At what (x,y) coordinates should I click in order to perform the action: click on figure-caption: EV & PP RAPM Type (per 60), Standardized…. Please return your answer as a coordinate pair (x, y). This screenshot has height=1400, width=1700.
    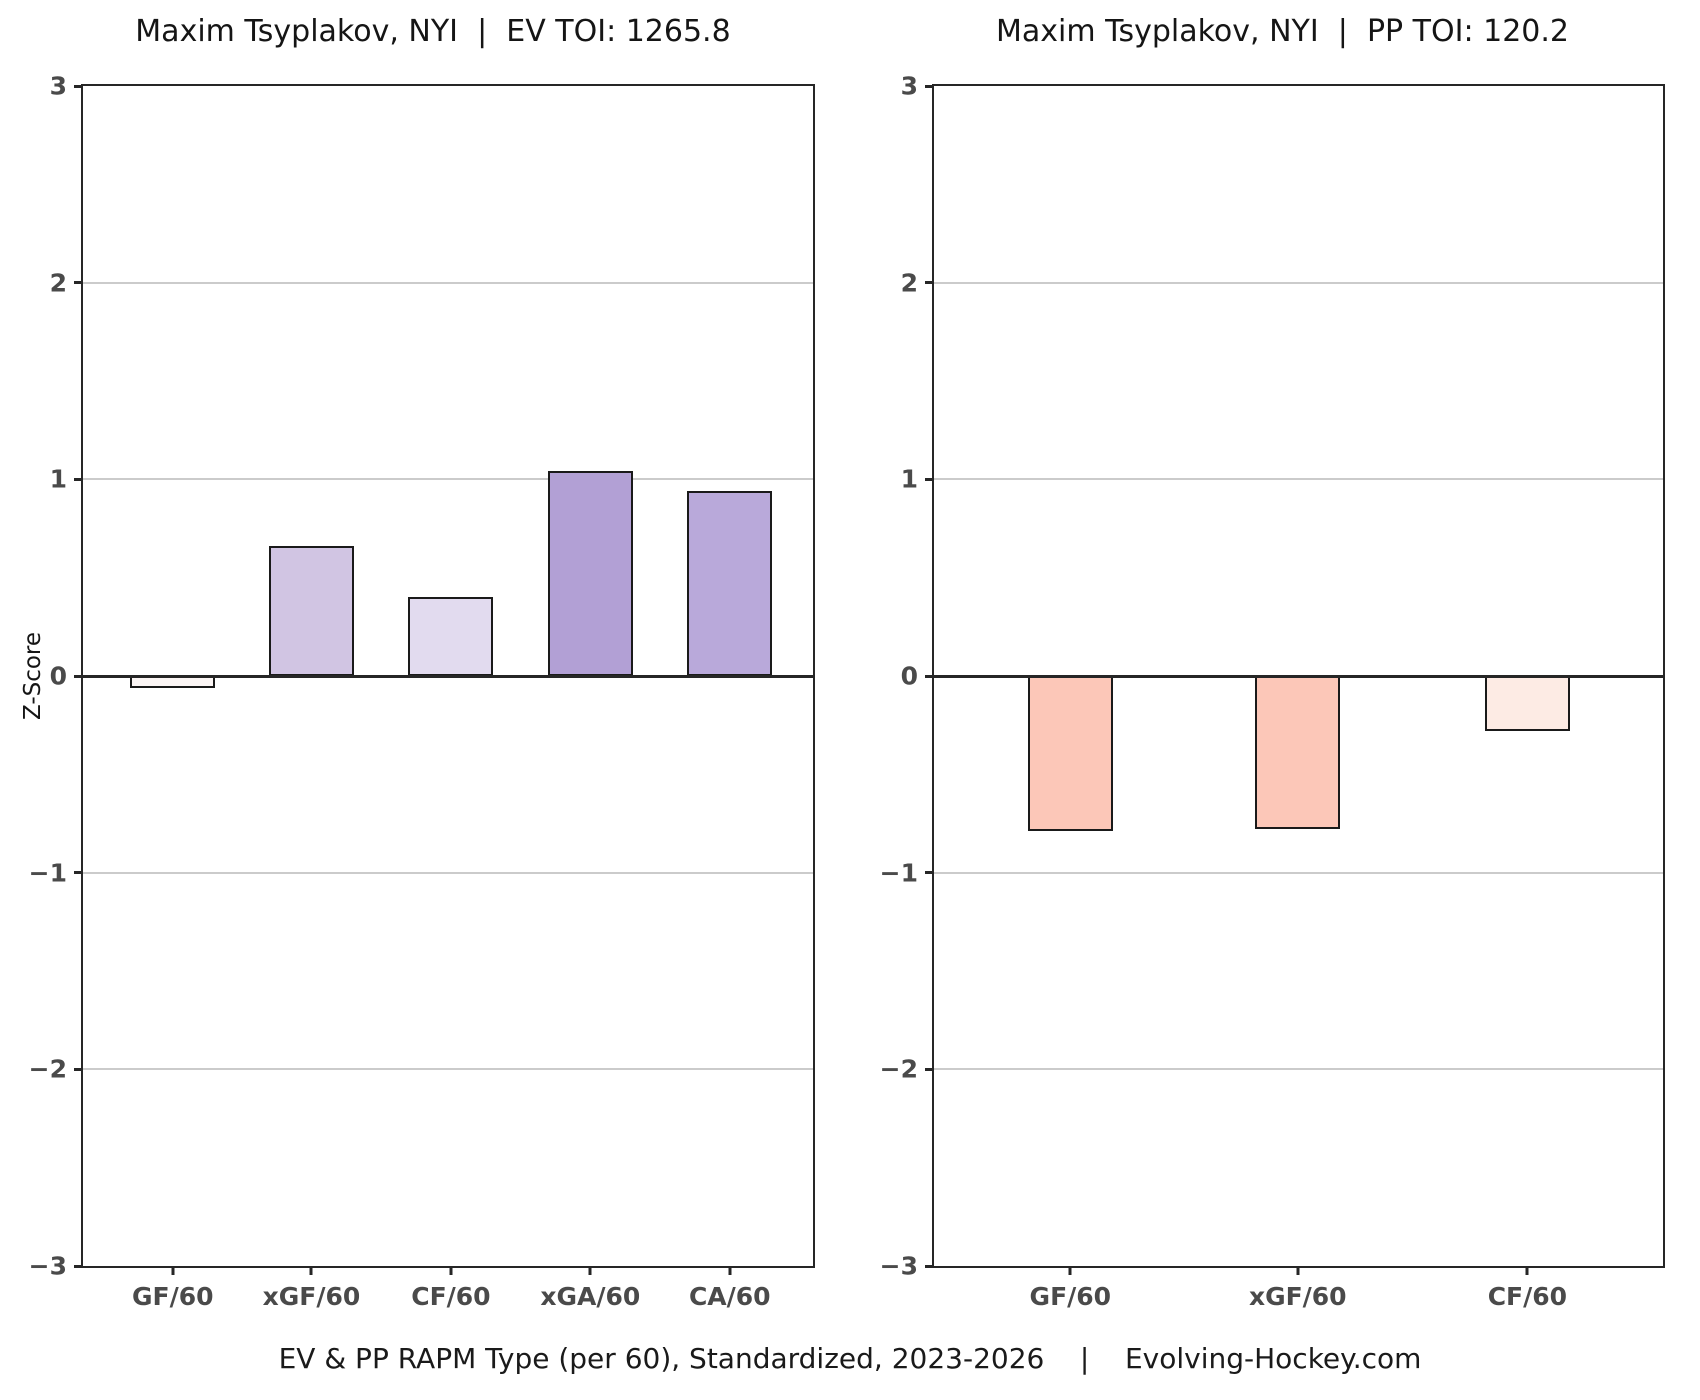
    Looking at the image, I should click on (850, 1358).